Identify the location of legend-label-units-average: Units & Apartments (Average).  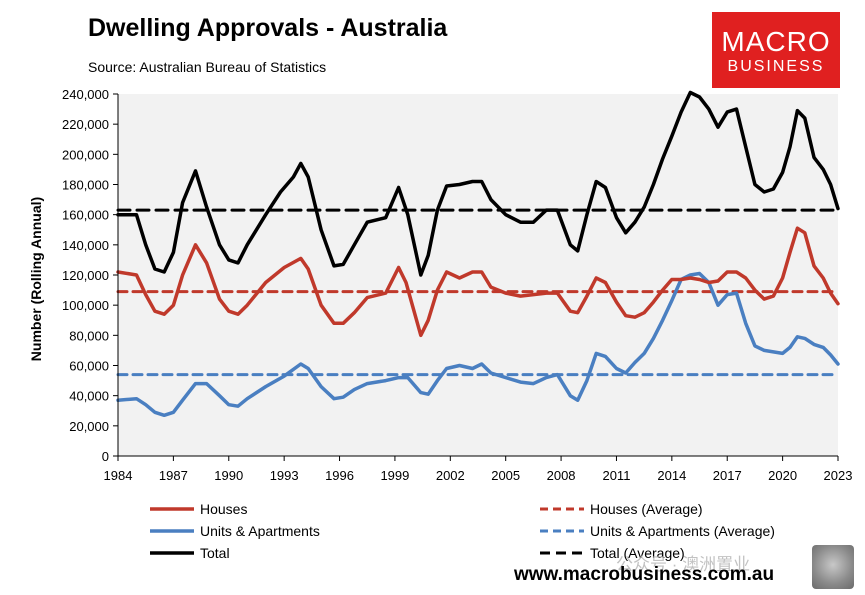
(682, 531).